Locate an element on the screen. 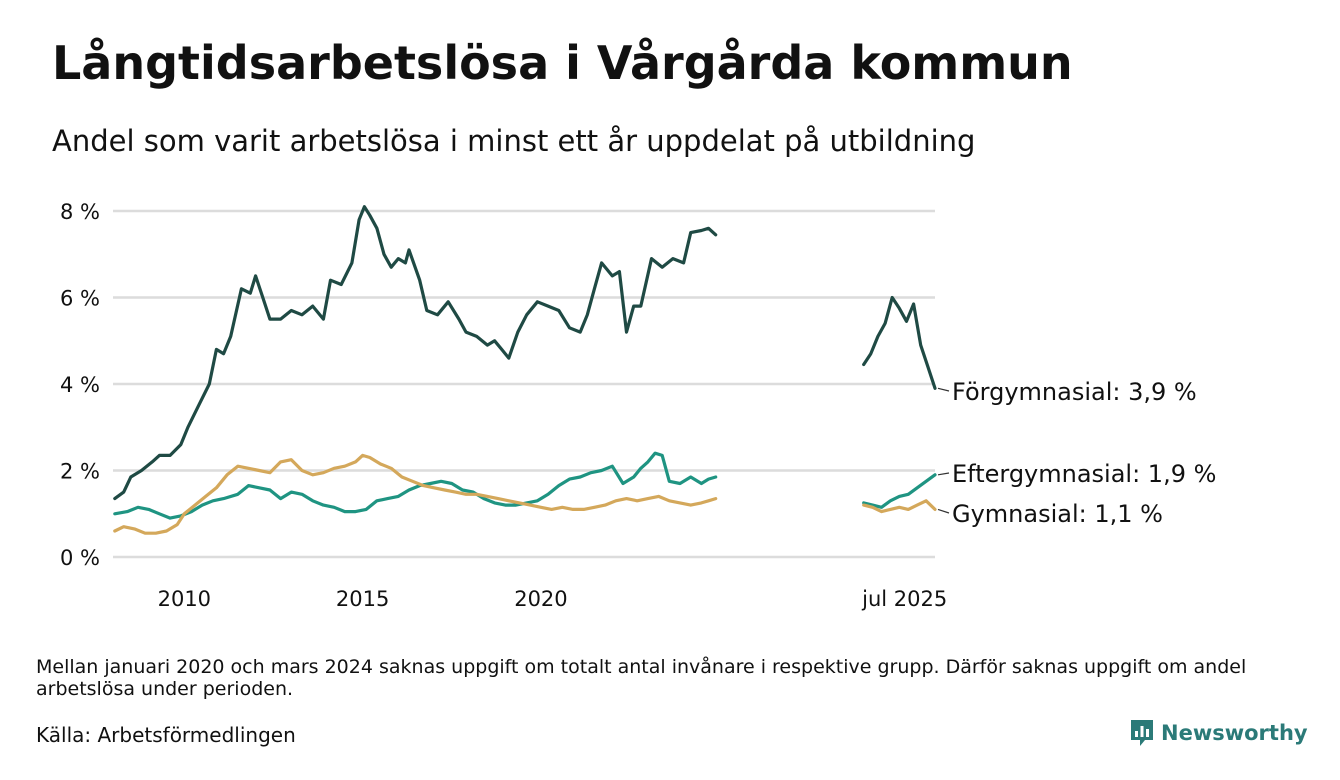 Image resolution: width=1340 pixels, height=780 pixels. series-end-label: Gymnasial: 1,1 % is located at coordinates (1057, 514).